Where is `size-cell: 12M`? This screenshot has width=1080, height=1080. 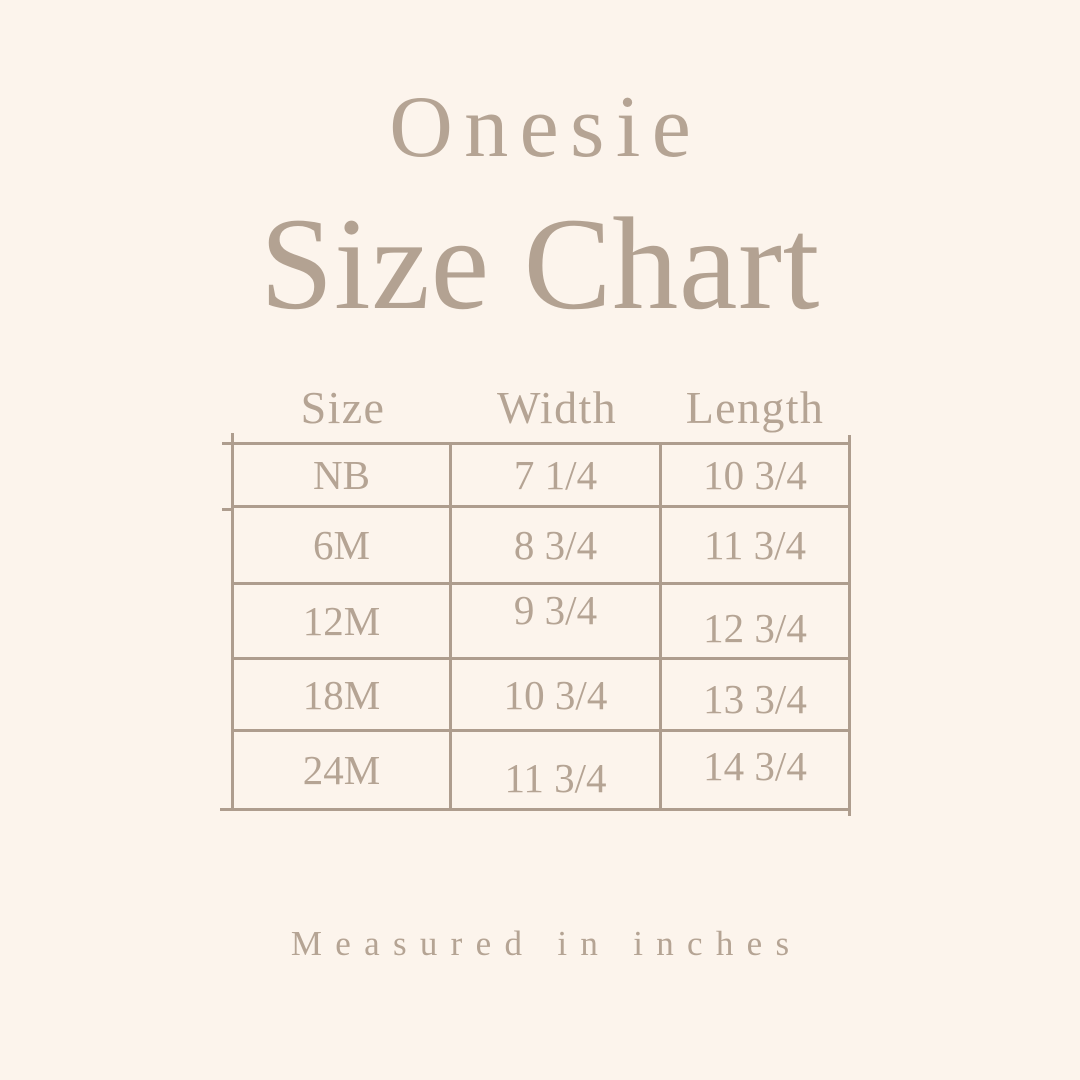
size-cell: 12M is located at coordinates (343, 622).